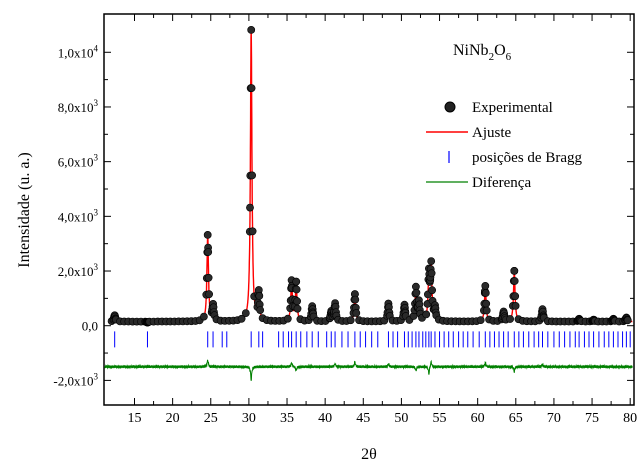 The image size is (637, 473). Describe the element at coordinates (78, 161) in the screenshot. I see `y-tick-label: 6,0x10³` at that location.